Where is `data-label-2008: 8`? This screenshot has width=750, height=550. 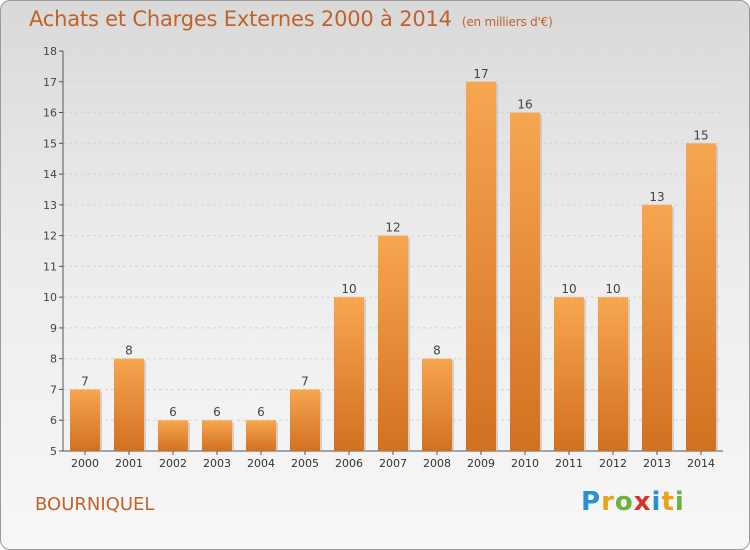 data-label-2008: 8 is located at coordinates (437, 351).